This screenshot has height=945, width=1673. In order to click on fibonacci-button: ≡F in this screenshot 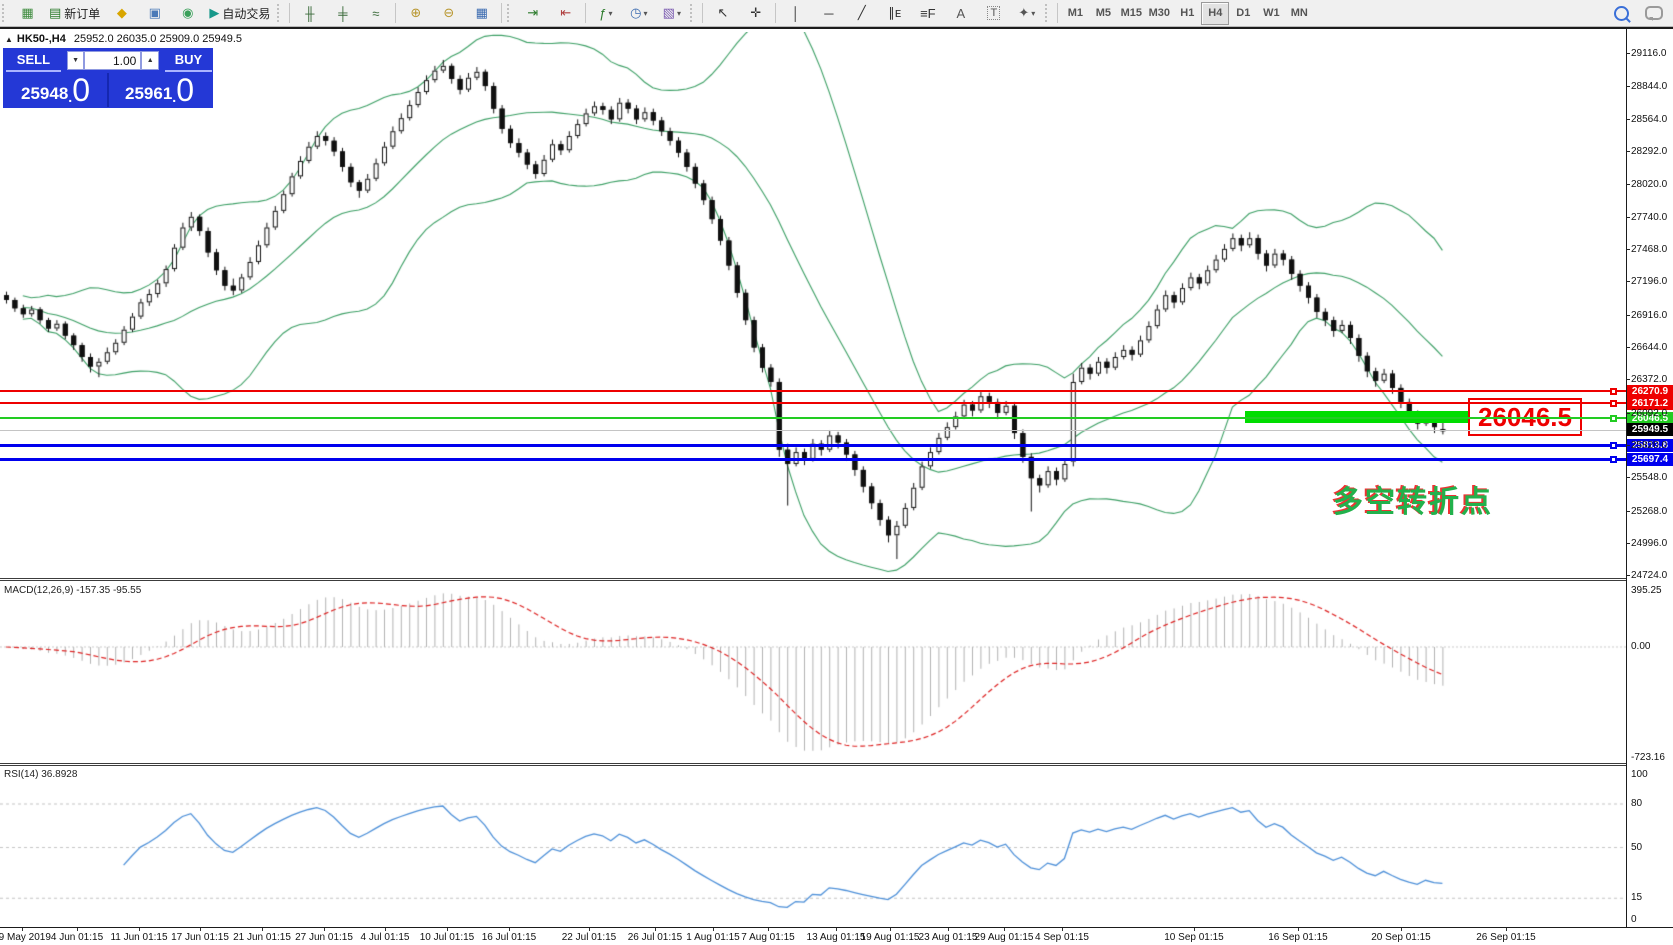, I will do `click(927, 13)`.